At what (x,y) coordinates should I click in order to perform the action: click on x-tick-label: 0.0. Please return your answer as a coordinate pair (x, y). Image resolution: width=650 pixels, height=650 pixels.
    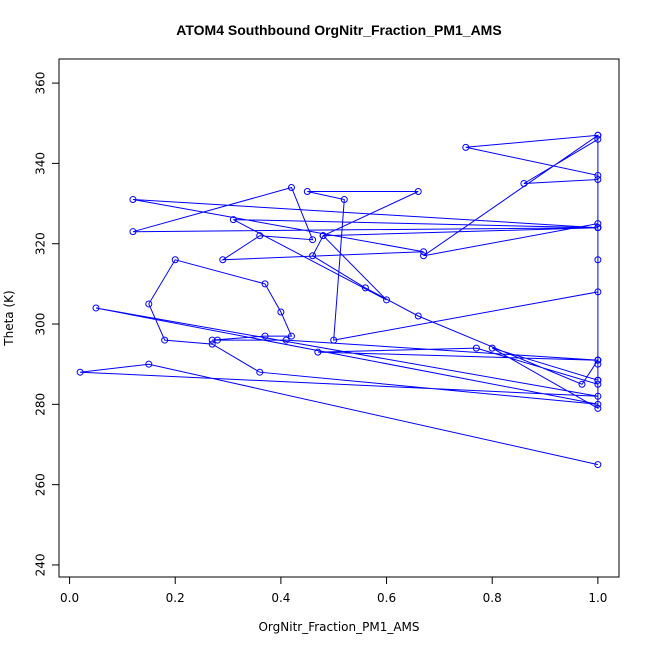
    Looking at the image, I should click on (69, 598).